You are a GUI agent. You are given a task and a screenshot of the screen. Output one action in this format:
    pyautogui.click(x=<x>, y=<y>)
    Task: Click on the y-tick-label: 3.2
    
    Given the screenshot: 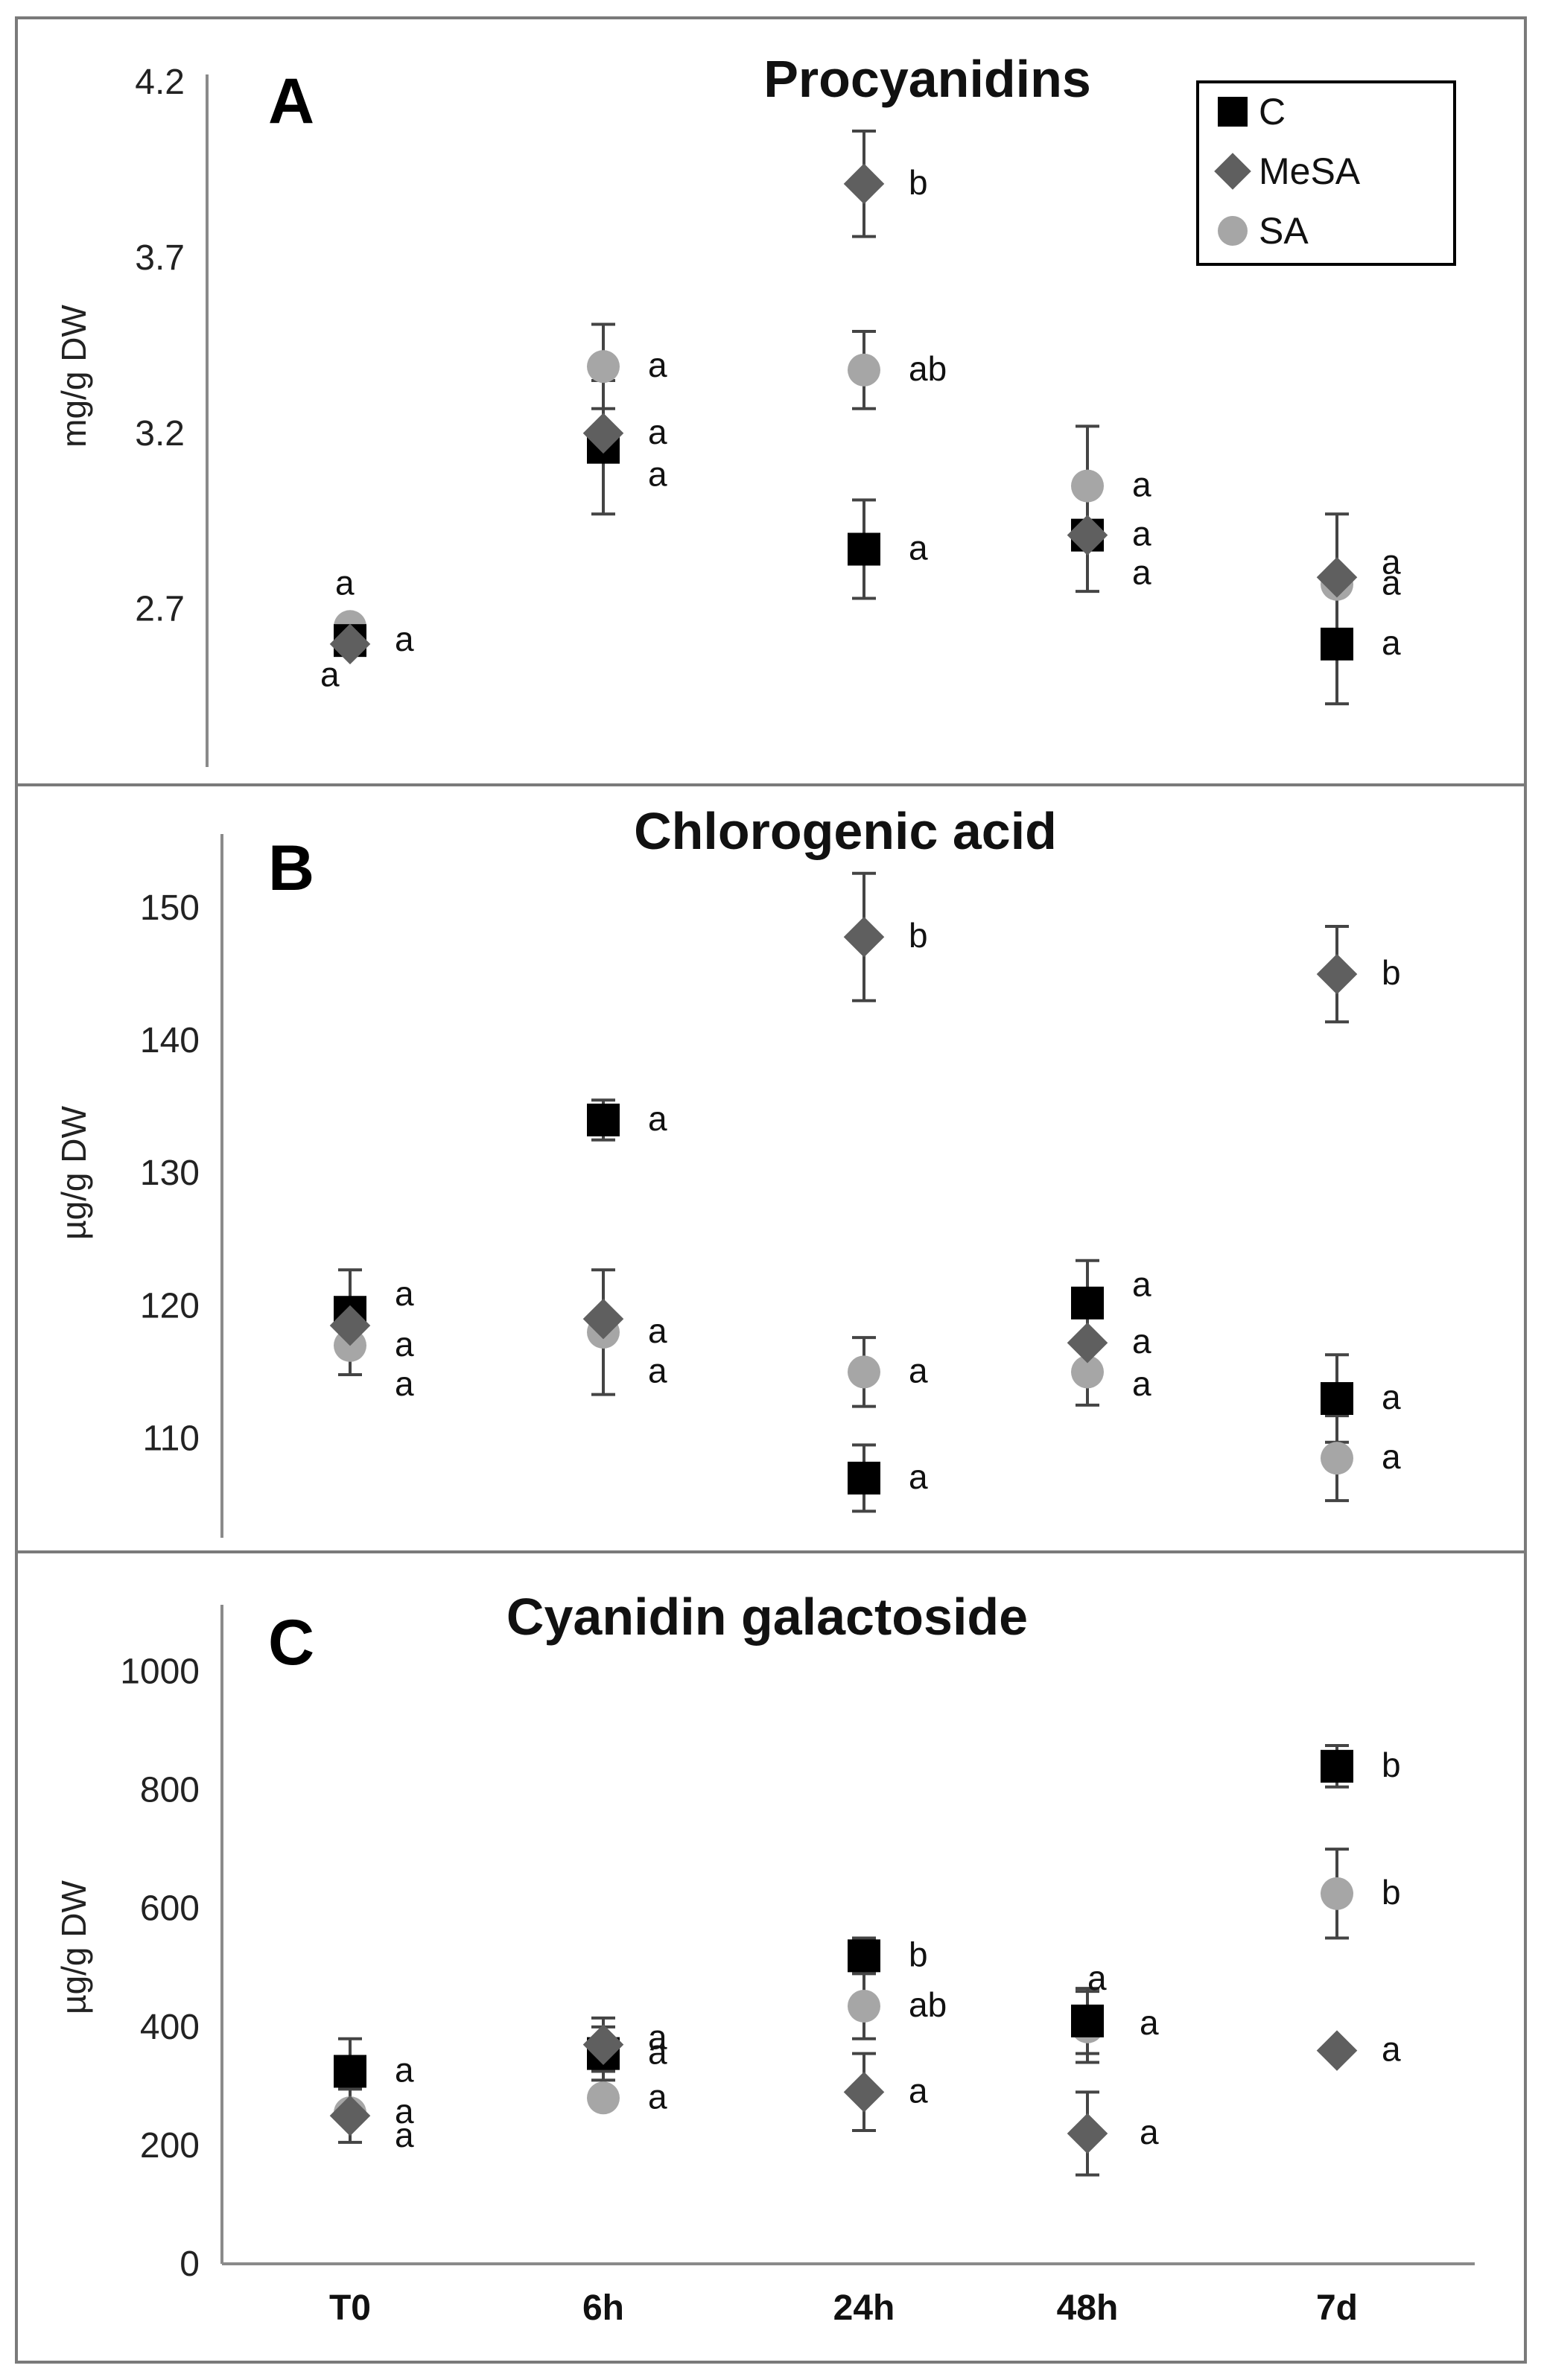 What is the action you would take?
    pyautogui.click(x=160, y=434)
    